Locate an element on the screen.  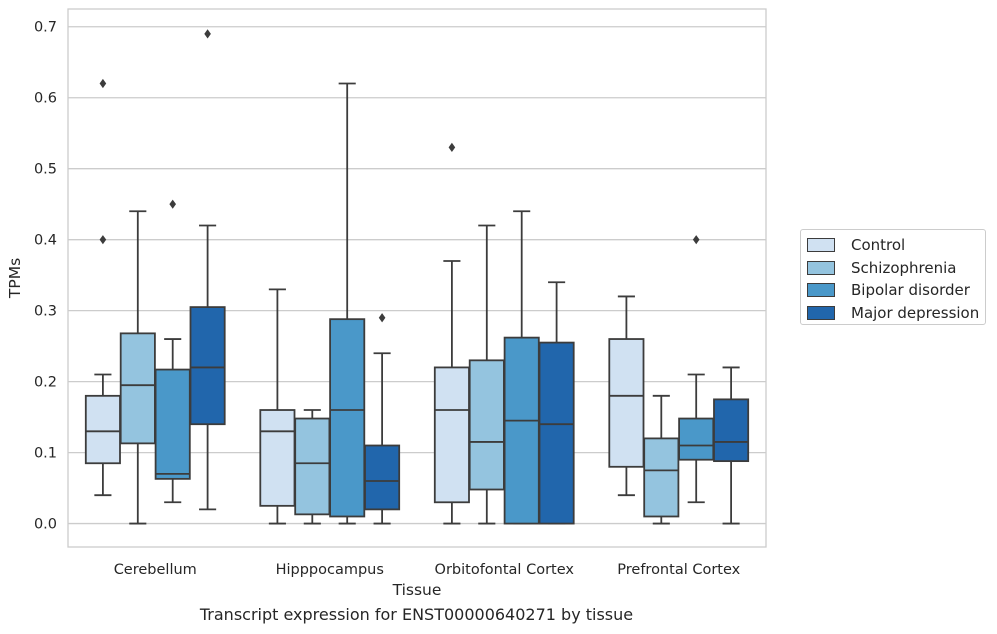
legend-item-schizophrenia: Schizophrenia is located at coordinates (881, 268).